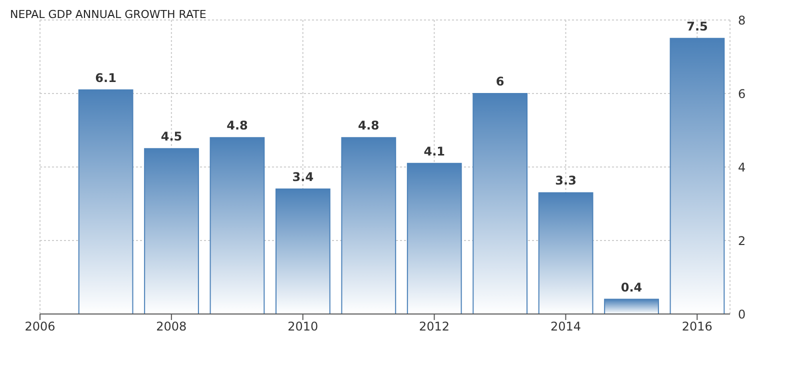 The image size is (800, 373). I want to click on y-tick-label: 6, so click(742, 93).